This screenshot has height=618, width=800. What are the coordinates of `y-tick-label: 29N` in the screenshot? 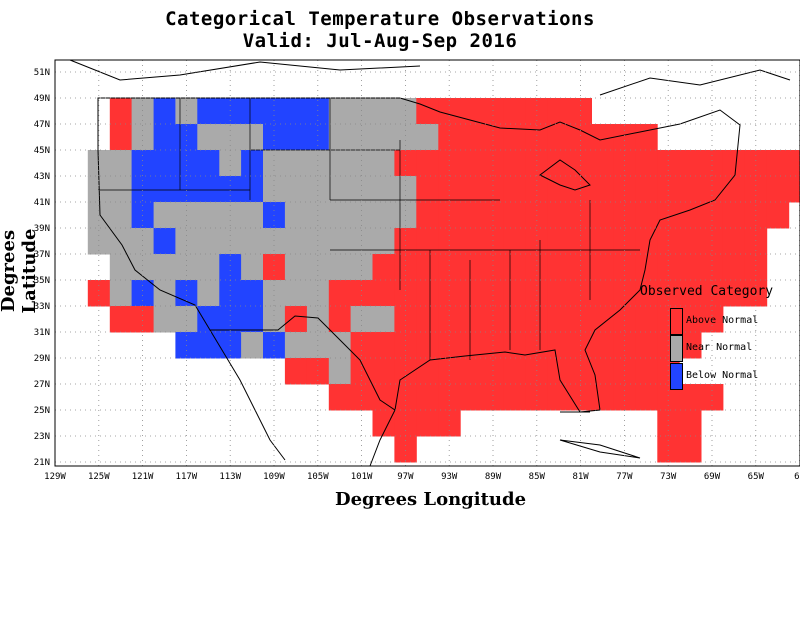 It's located at (42, 359).